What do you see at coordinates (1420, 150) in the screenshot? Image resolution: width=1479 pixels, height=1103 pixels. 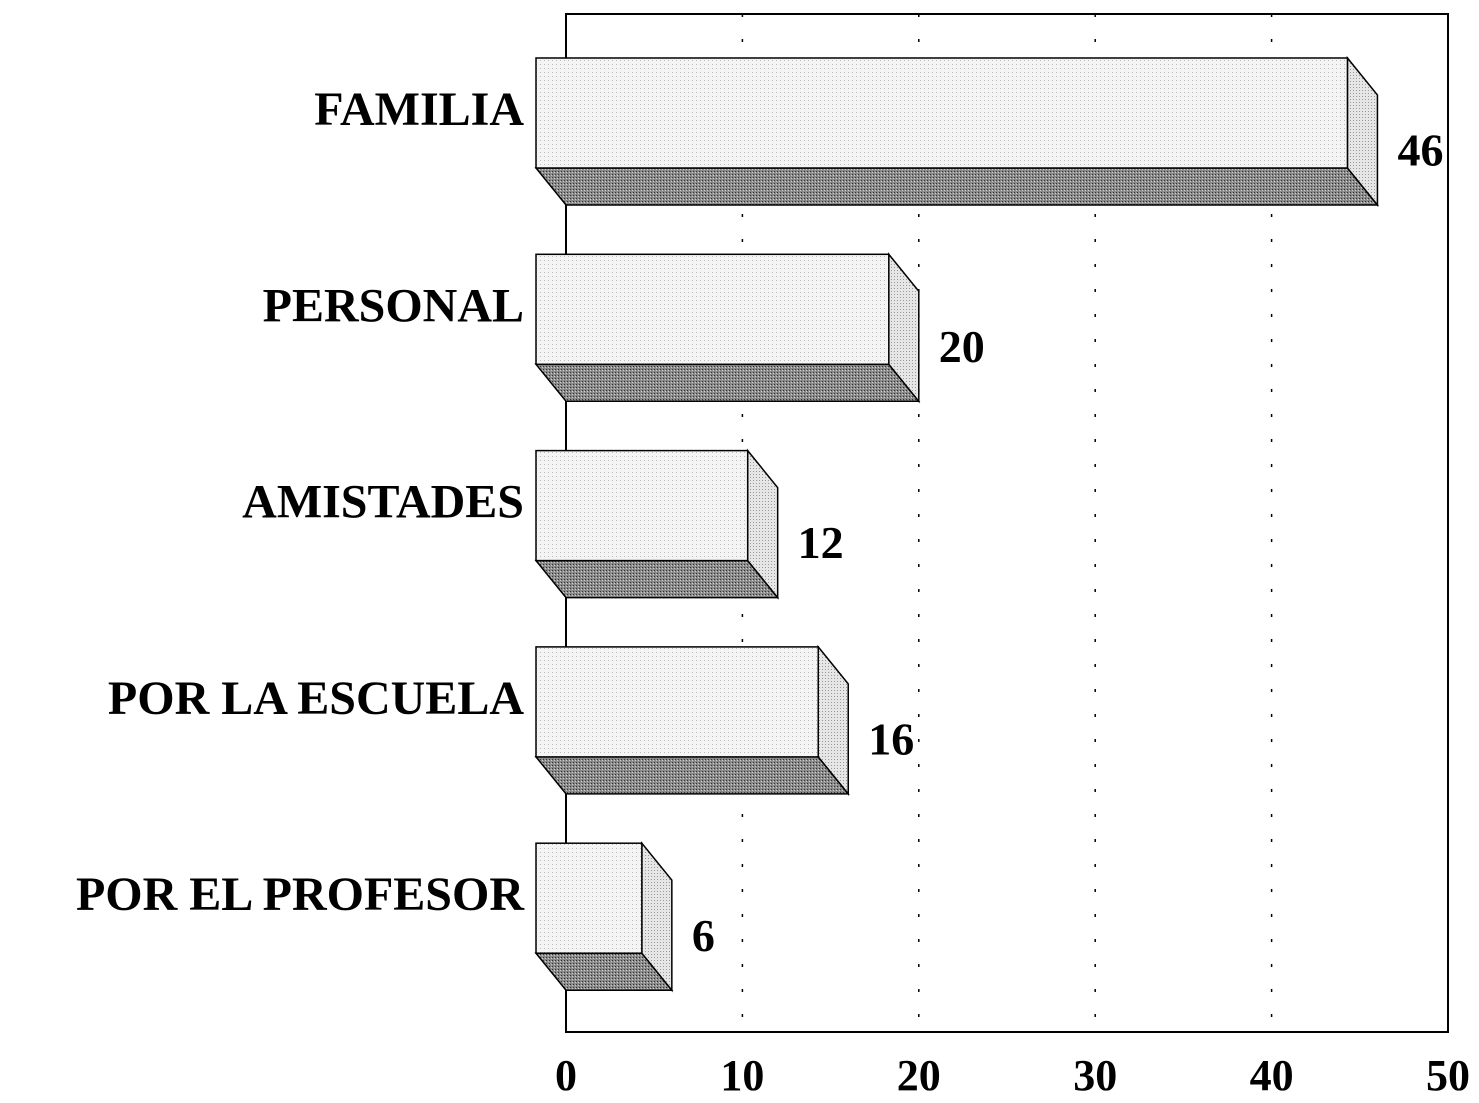 I see `value-label: 46` at bounding box center [1420, 150].